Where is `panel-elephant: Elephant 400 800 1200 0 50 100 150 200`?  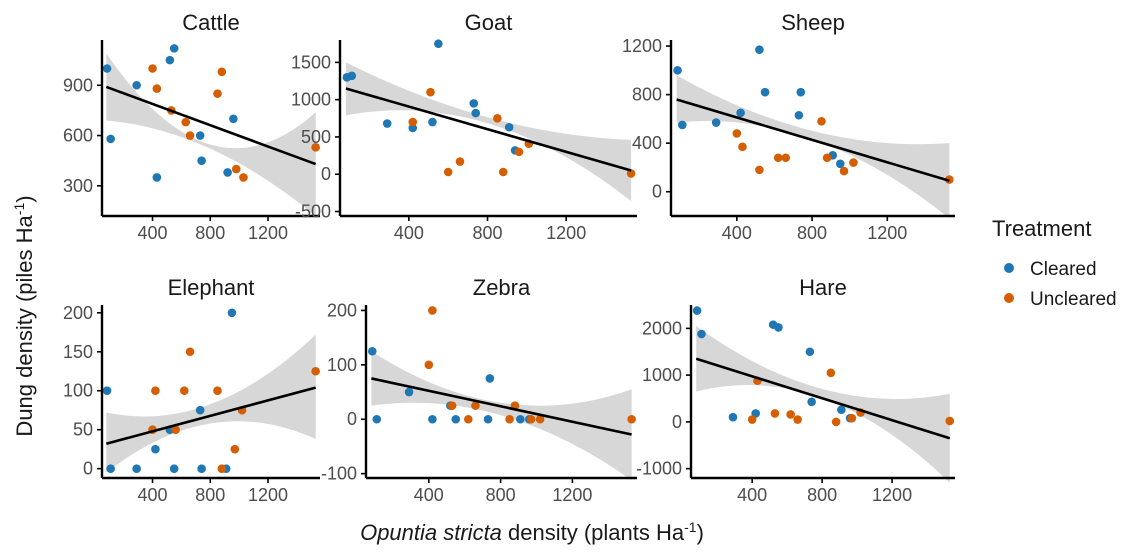 panel-elephant: Elephant 400 800 1200 0 50 100 150 200 is located at coordinates (191, 390).